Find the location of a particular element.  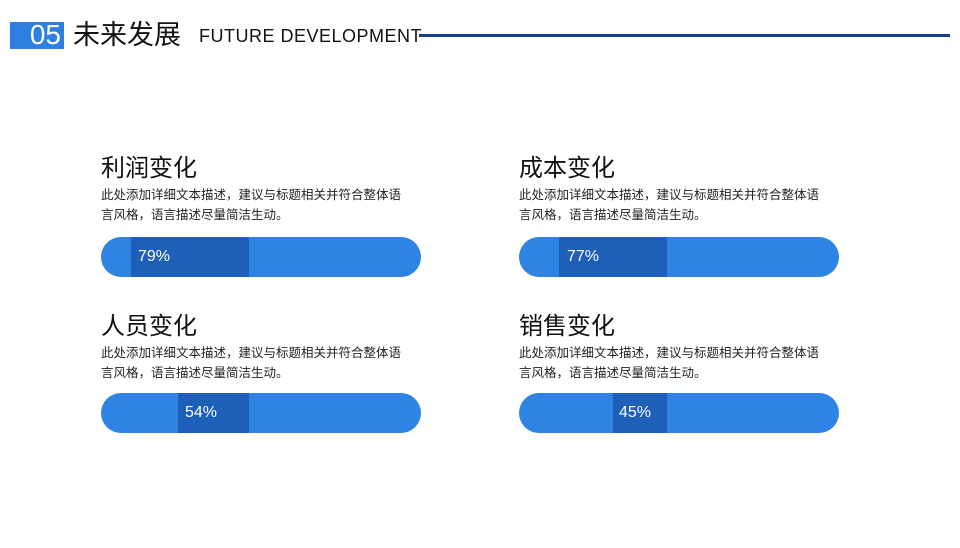

card-title: 人员变化 is located at coordinates (149, 326).